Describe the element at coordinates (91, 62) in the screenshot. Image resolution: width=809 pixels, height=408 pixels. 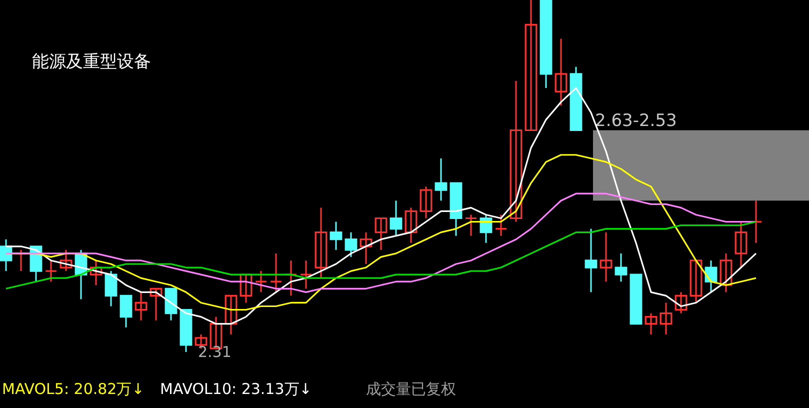
I see `text: 能源及重型设备` at that location.